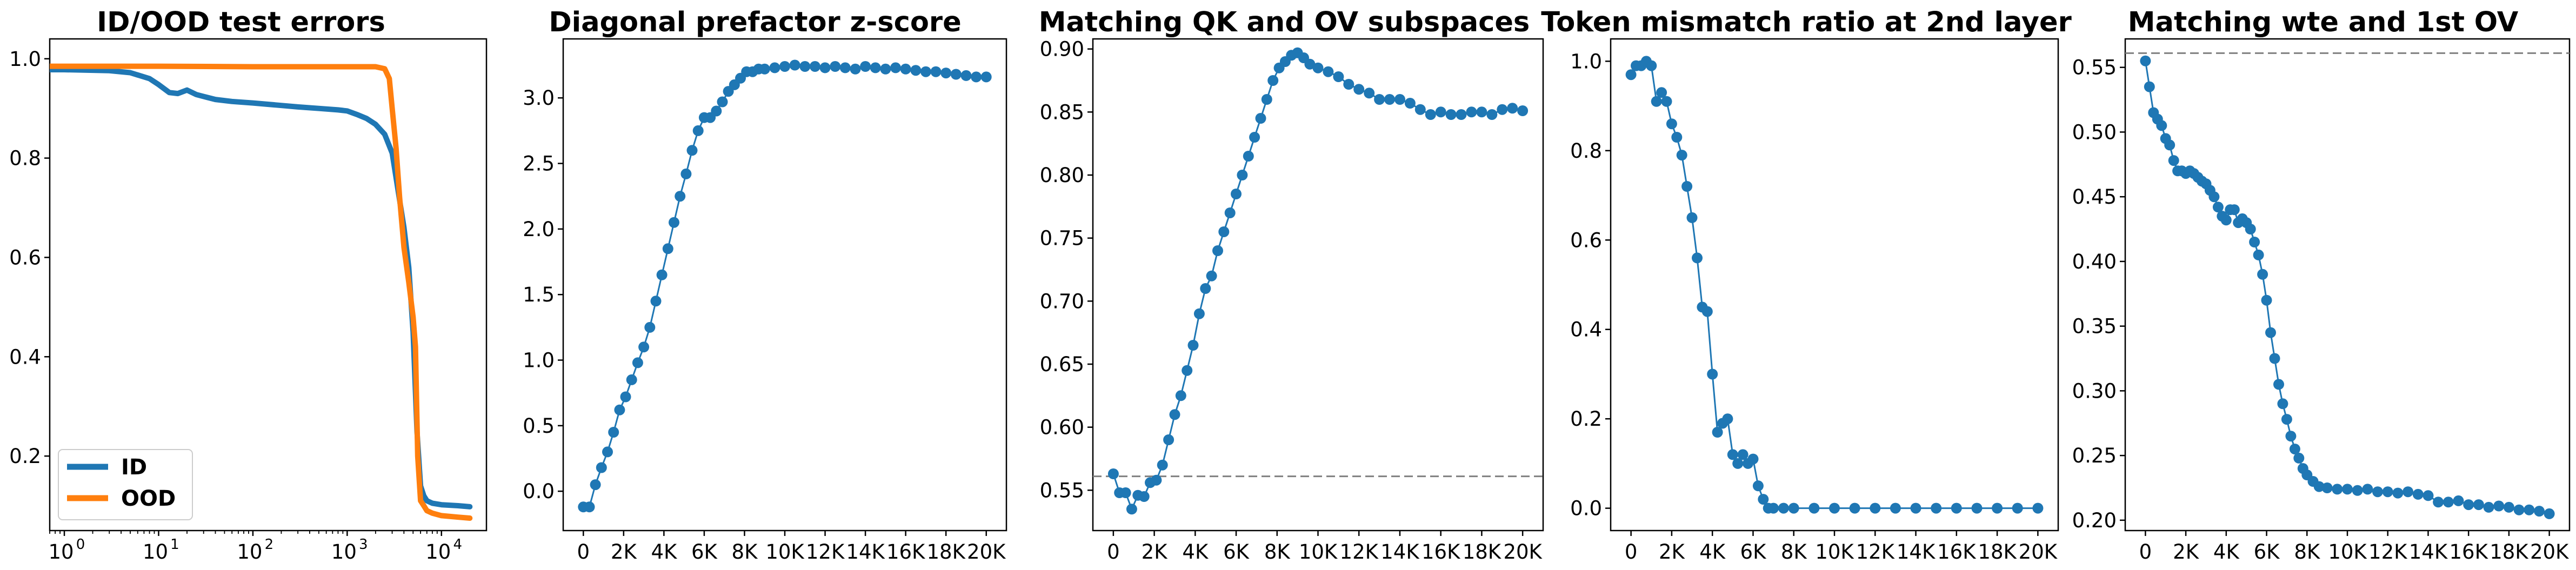 This screenshot has width=2576, height=570. What do you see at coordinates (2094, 391) in the screenshot?
I see `y-tick-label: 0.30` at bounding box center [2094, 391].